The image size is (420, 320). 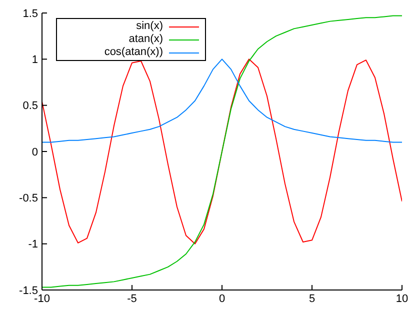 I want to click on x-tick-label: 10, so click(x=402, y=298).